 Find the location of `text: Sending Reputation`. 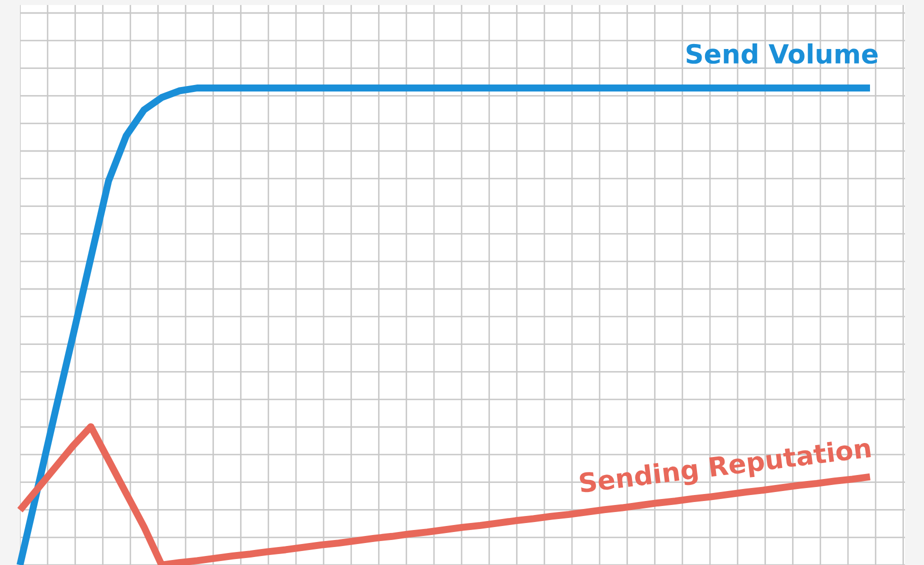

text: Sending Reputation is located at coordinates (725, 467).